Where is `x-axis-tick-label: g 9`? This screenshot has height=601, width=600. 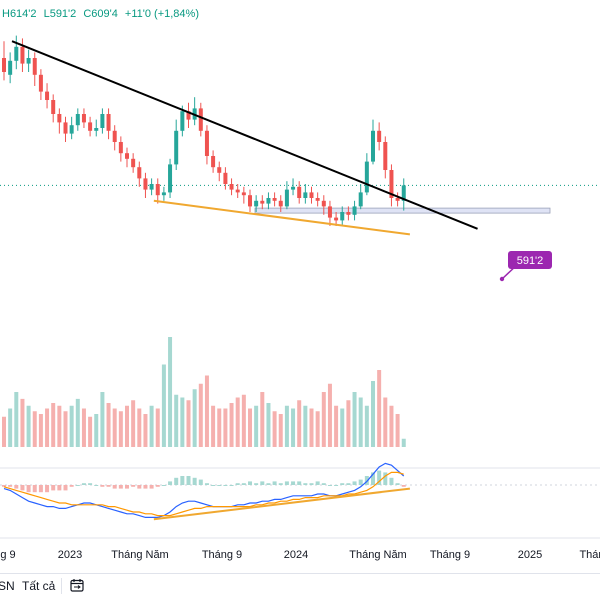 x-axis-tick-label: g 9 is located at coordinates (7, 555).